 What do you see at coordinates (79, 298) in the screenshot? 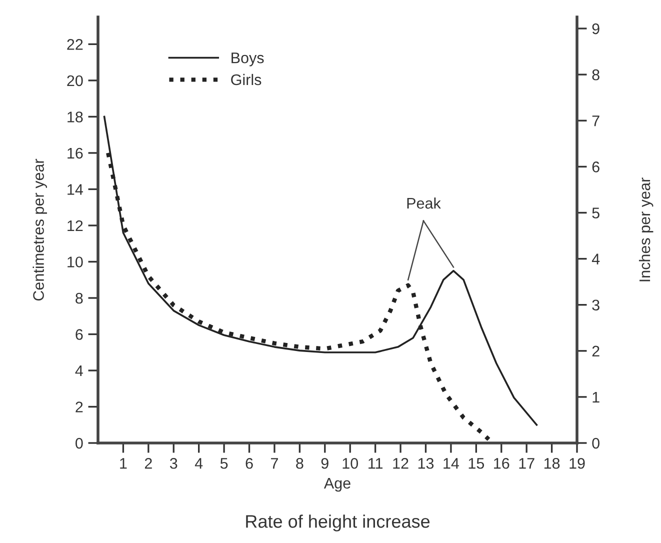
I see `y-tick-label: 8` at bounding box center [79, 298].